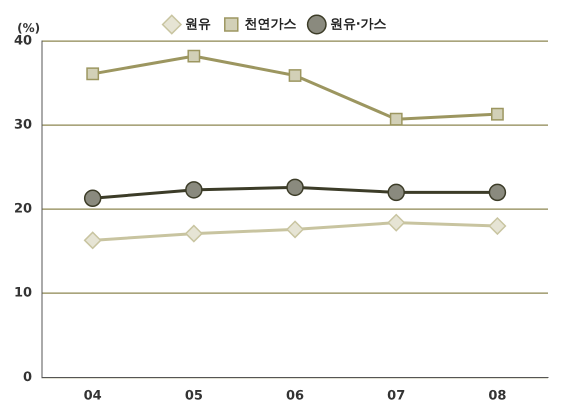 This screenshot has height=411, width=568. What do you see at coordinates (270, 24) in the screenshot?
I see `legend-label: 천연가스` at bounding box center [270, 24].